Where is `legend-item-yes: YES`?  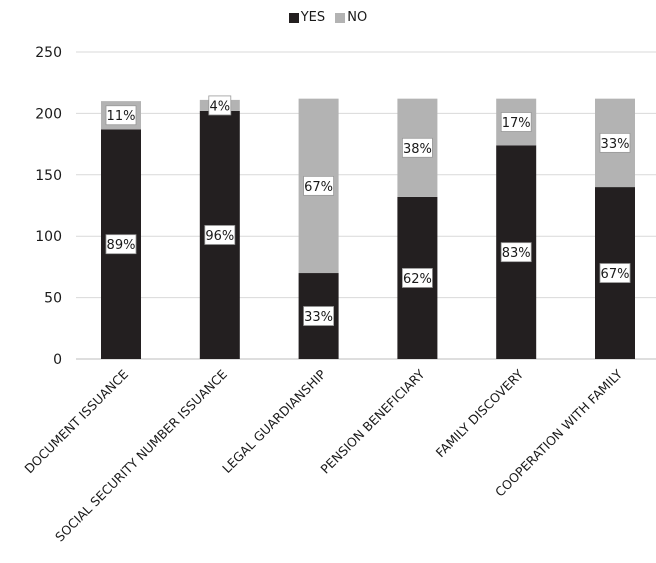
legend-item-yes: YES is located at coordinates (307, 17).